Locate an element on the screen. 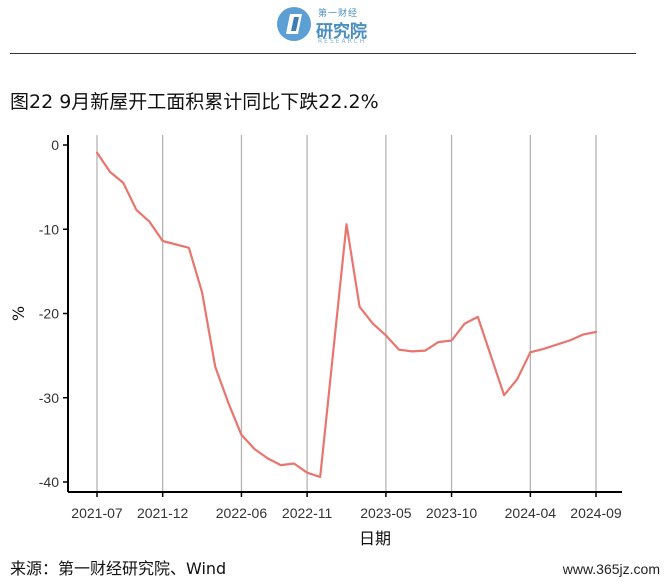 This screenshot has width=672, height=585. logo: 第一财经 研究院 RESEARCH is located at coordinates (341, 26).